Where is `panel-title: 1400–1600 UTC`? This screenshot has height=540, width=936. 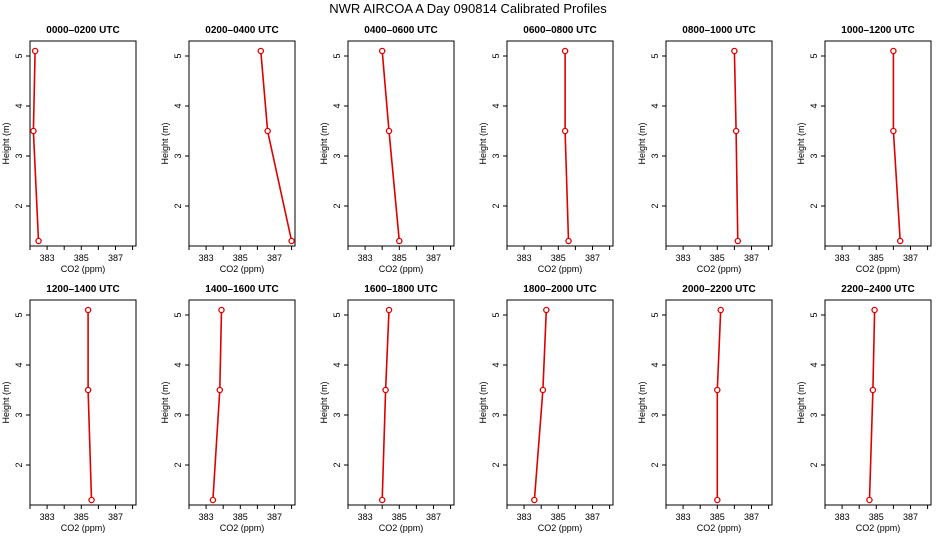 panel-title: 1400–1600 UTC is located at coordinates (241, 289).